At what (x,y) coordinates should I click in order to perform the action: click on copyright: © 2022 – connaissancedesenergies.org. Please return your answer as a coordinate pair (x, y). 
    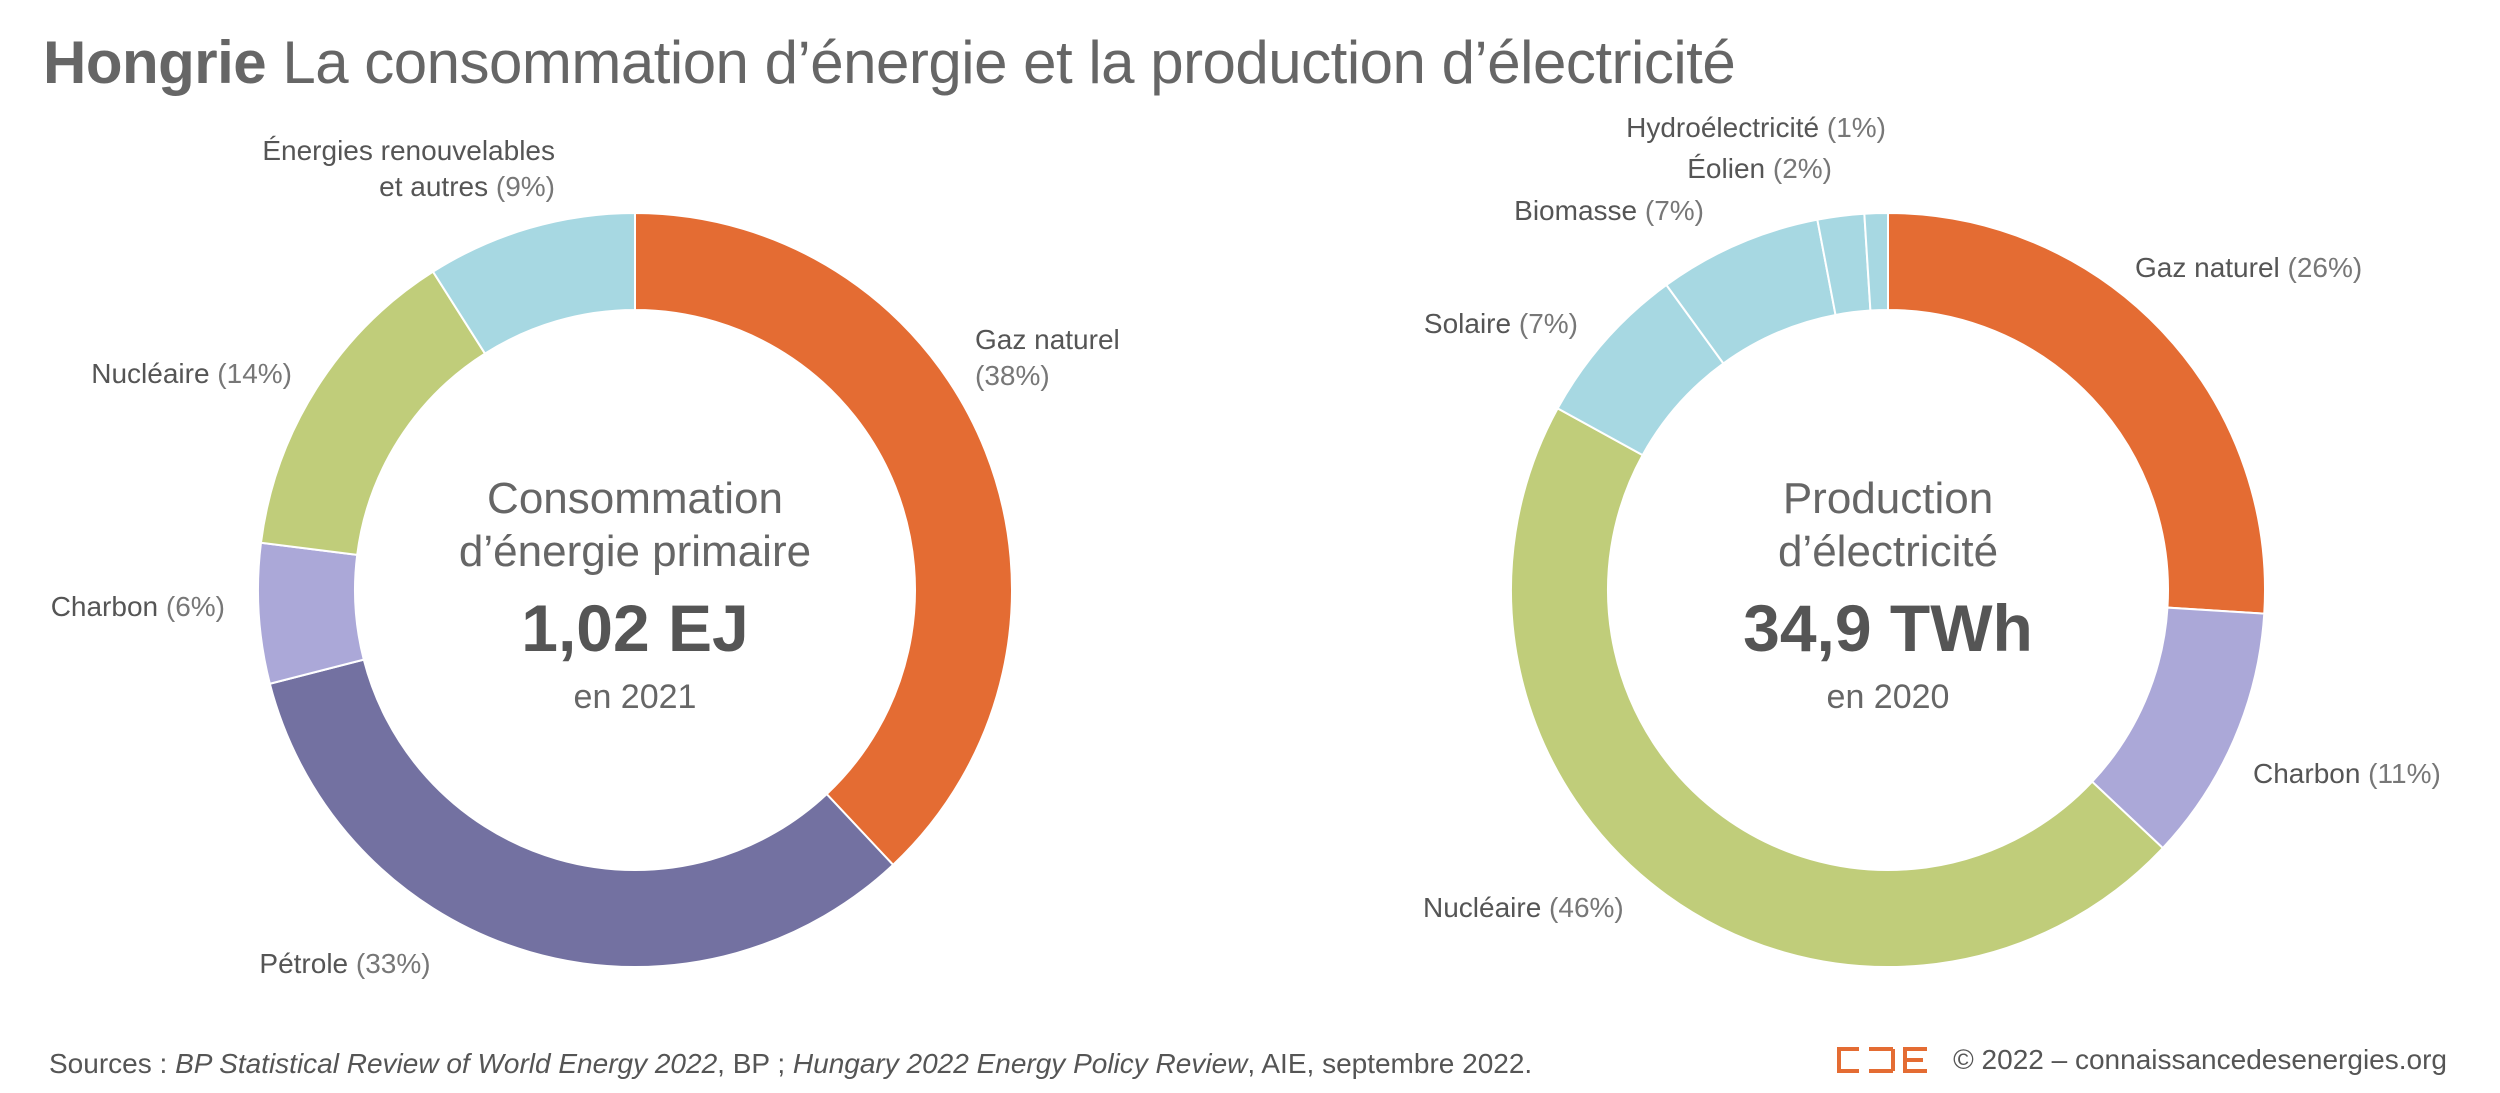
    Looking at the image, I should click on (2200, 1059).